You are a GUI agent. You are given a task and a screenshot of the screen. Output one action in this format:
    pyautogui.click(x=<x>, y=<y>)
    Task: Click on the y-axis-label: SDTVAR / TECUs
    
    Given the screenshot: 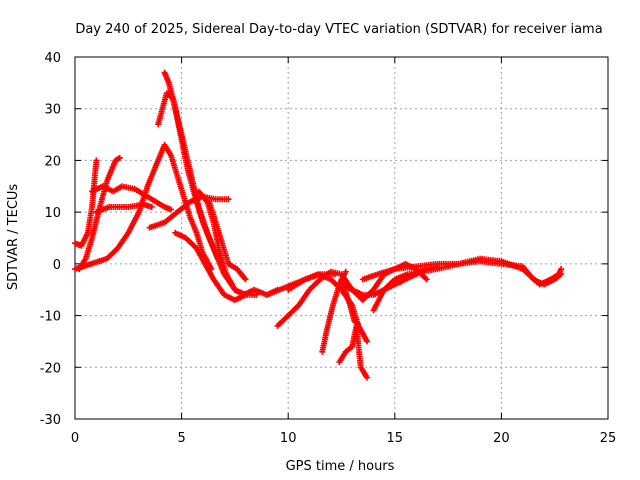 What is the action you would take?
    pyautogui.click(x=13, y=237)
    